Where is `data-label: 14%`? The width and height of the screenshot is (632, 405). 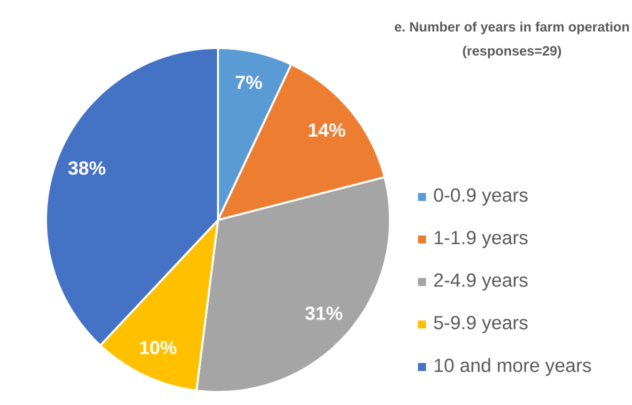
data-label: 14% is located at coordinates (327, 130).